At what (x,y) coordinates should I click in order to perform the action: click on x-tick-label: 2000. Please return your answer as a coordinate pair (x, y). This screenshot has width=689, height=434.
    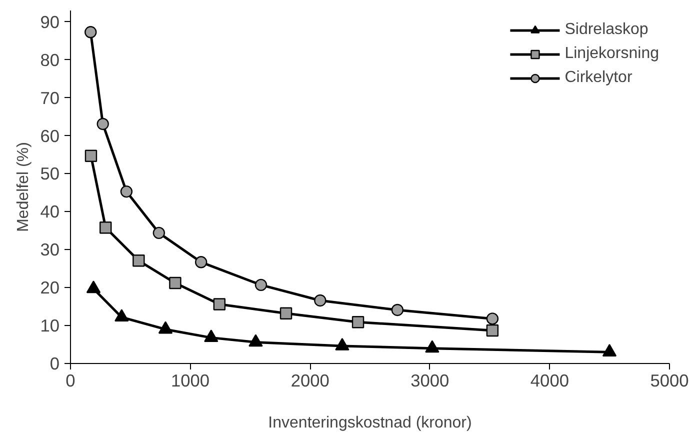
    Looking at the image, I should click on (310, 380).